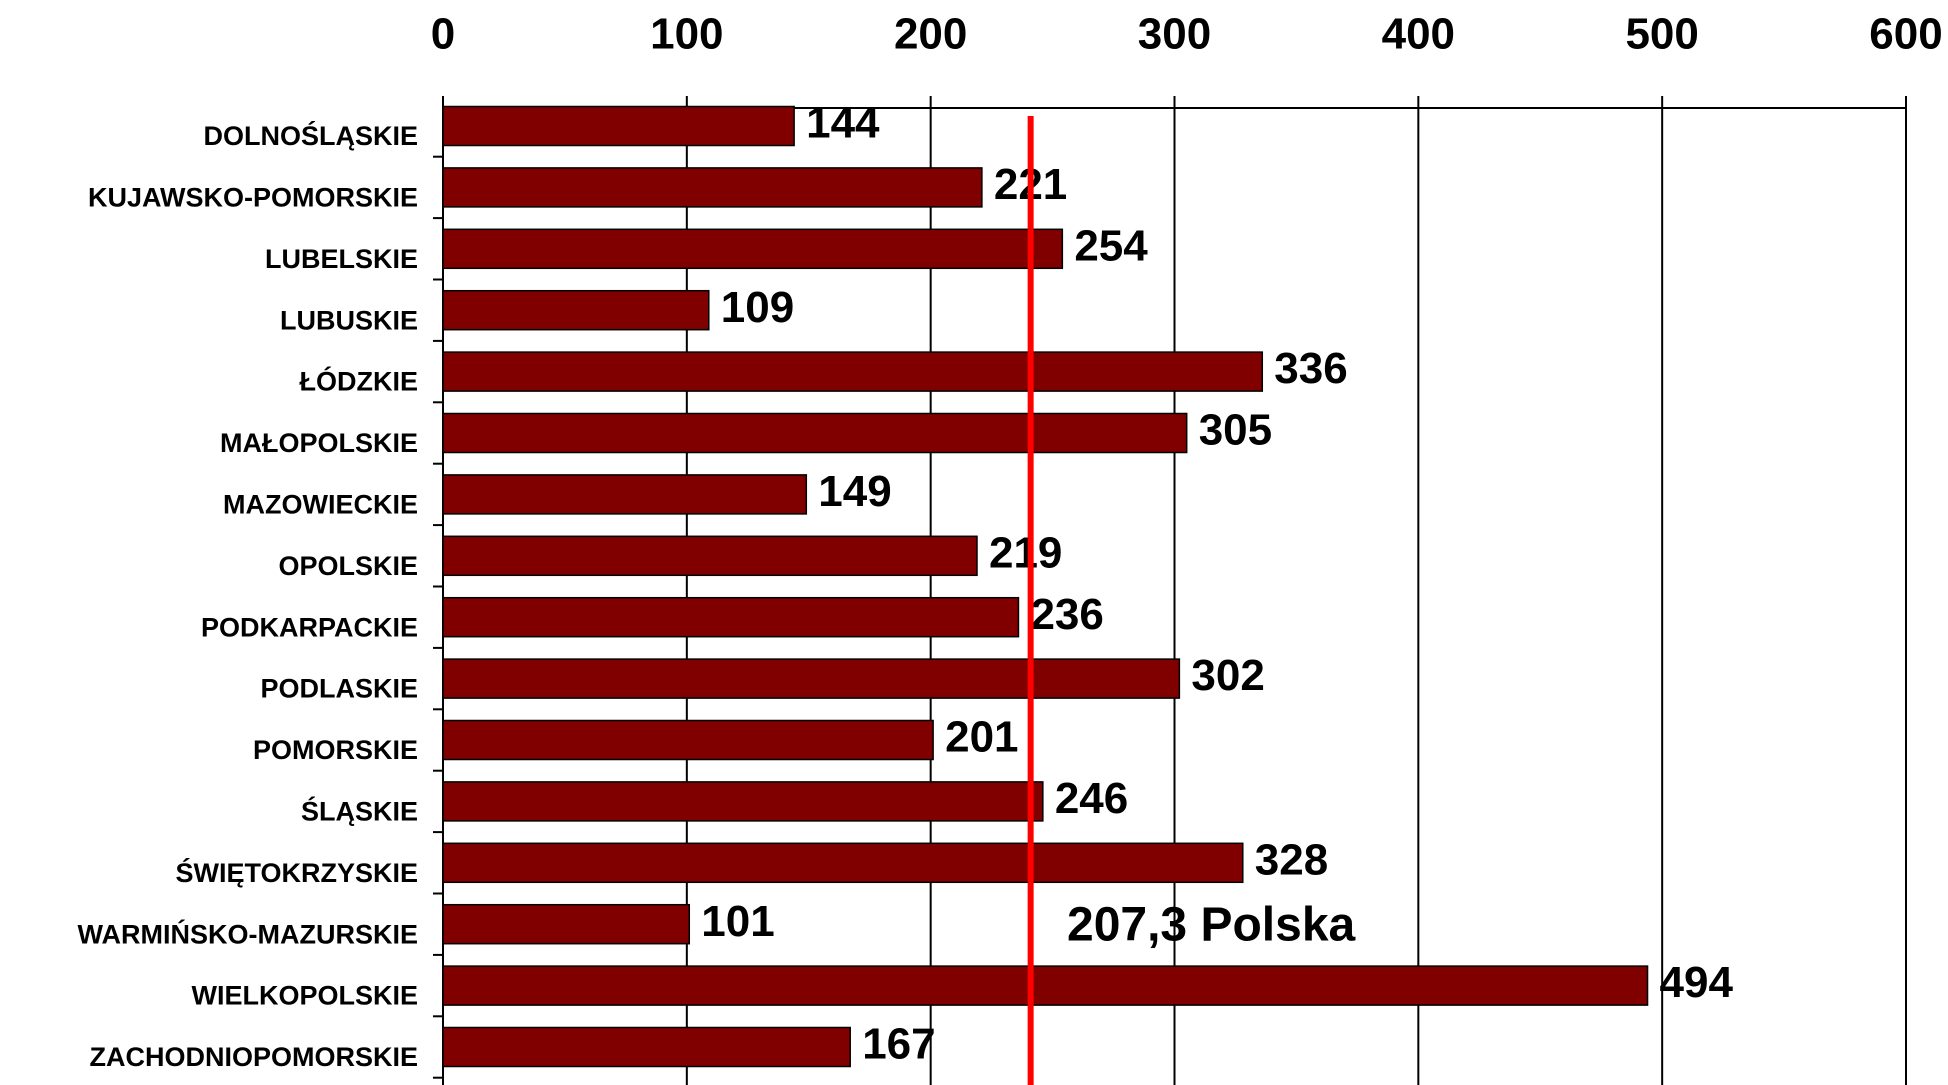 The image size is (1948, 1085). I want to click on value-label: 149, so click(854, 491).